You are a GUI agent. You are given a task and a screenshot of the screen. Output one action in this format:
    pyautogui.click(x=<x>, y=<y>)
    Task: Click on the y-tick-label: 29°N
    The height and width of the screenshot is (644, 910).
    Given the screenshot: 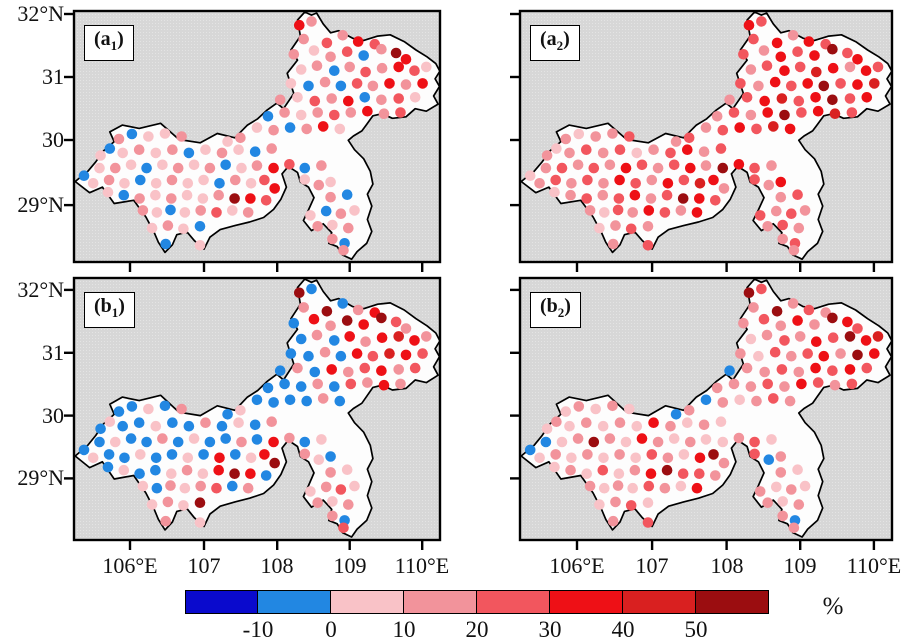 What is the action you would take?
    pyautogui.click(x=40, y=204)
    